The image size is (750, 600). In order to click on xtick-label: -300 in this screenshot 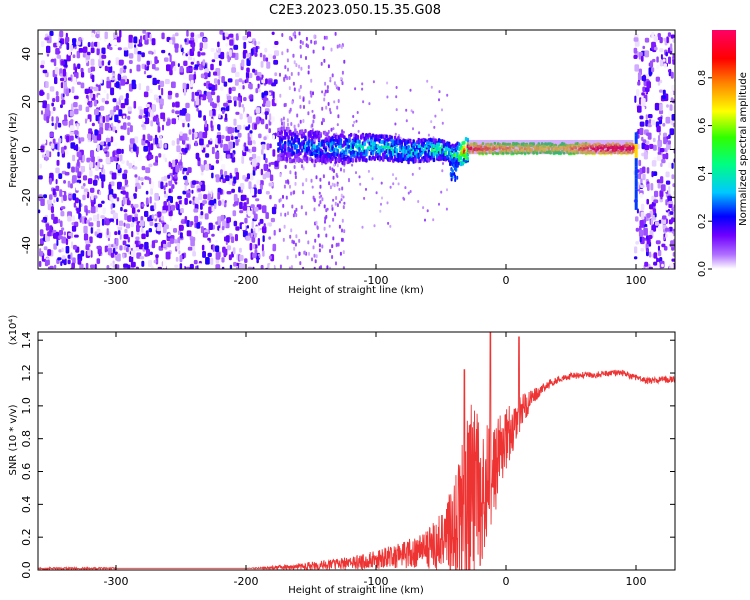, I will do `click(116, 581)`.